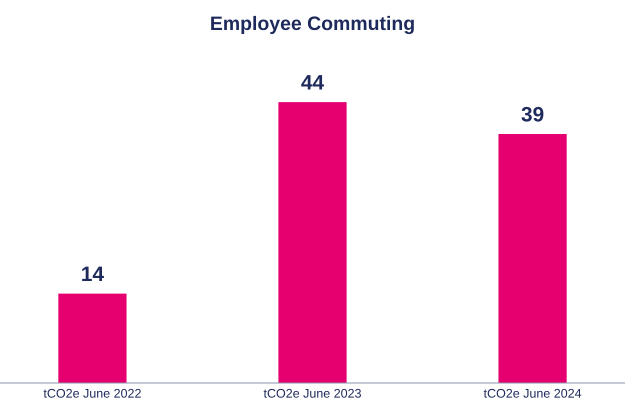 Image resolution: width=625 pixels, height=419 pixels. What do you see at coordinates (312, 25) in the screenshot?
I see `chart-title: Employee Commuting` at bounding box center [312, 25].